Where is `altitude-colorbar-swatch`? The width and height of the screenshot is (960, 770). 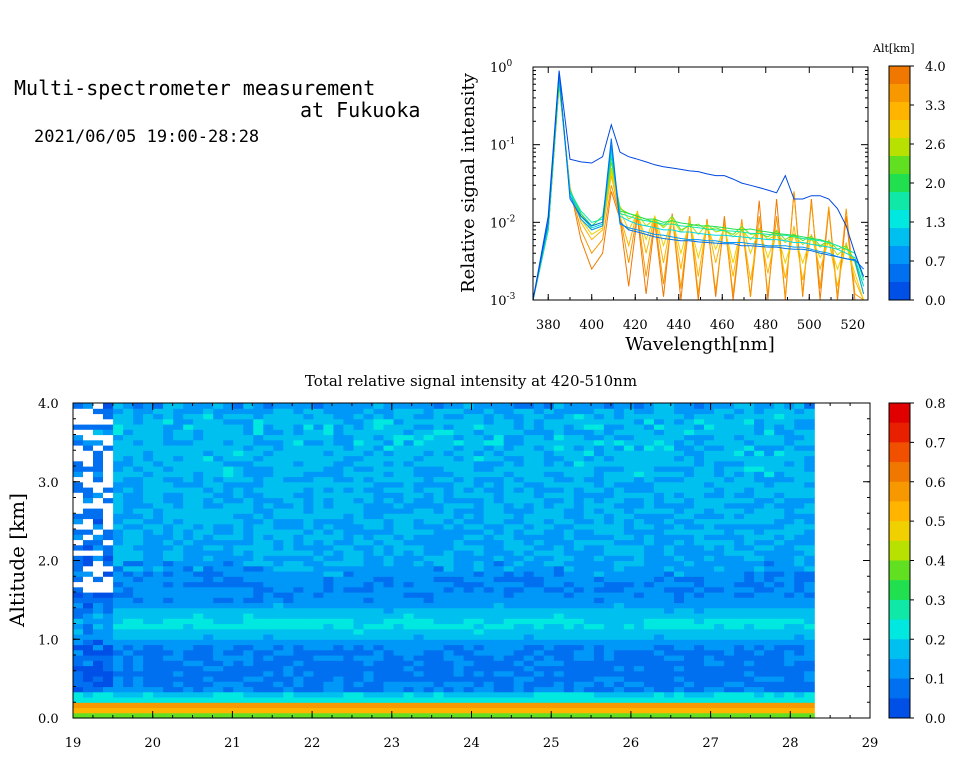 altitude-colorbar-swatch is located at coordinates (899, 201).